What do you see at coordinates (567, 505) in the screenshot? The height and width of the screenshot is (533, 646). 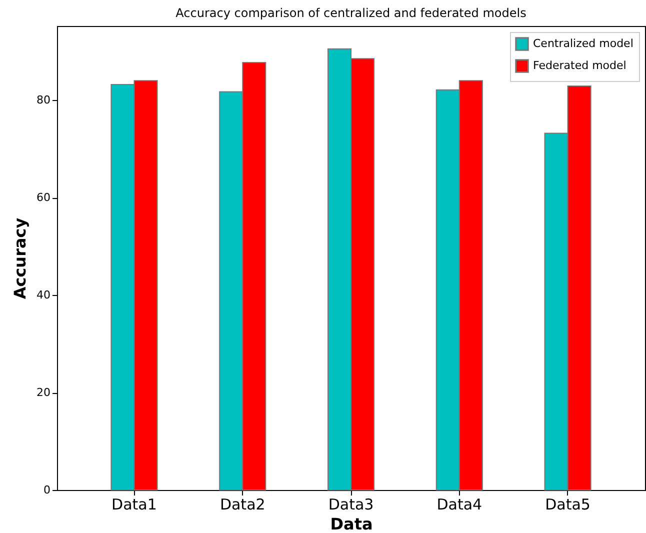 I see `x-tick-label: Data5` at bounding box center [567, 505].